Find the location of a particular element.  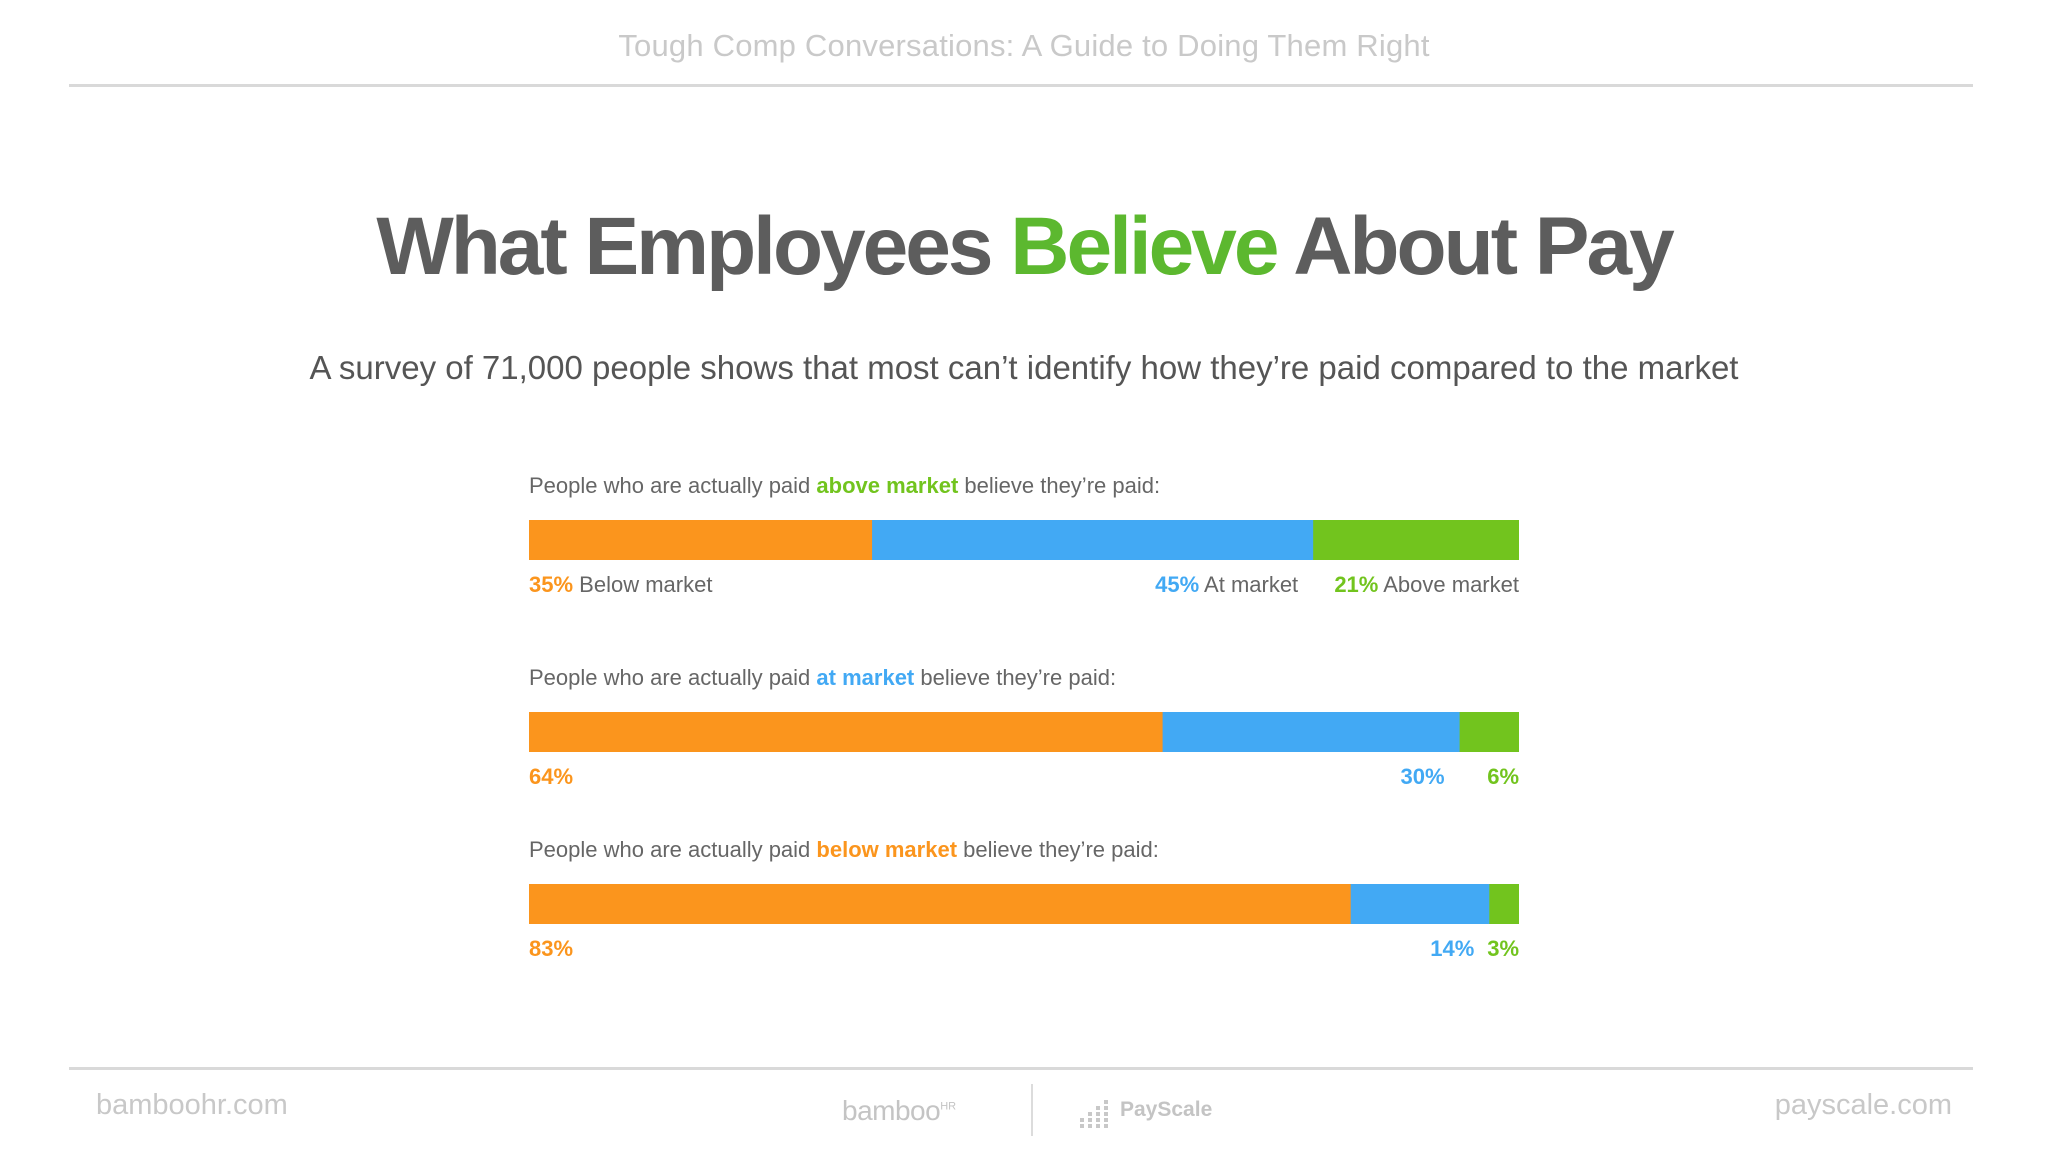

logo-divider is located at coordinates (1032, 1110).